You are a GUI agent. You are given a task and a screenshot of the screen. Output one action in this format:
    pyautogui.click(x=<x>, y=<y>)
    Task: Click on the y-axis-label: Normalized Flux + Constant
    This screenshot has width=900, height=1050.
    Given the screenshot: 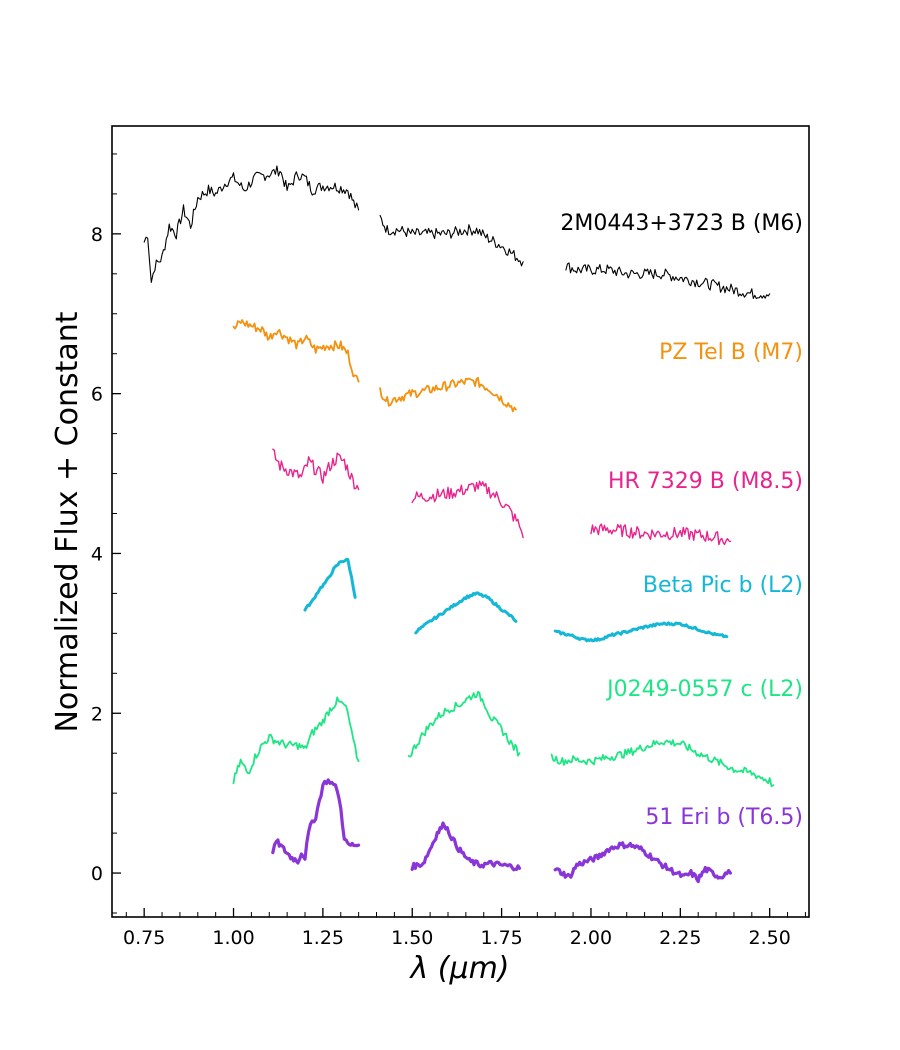 What is the action you would take?
    pyautogui.click(x=67, y=521)
    